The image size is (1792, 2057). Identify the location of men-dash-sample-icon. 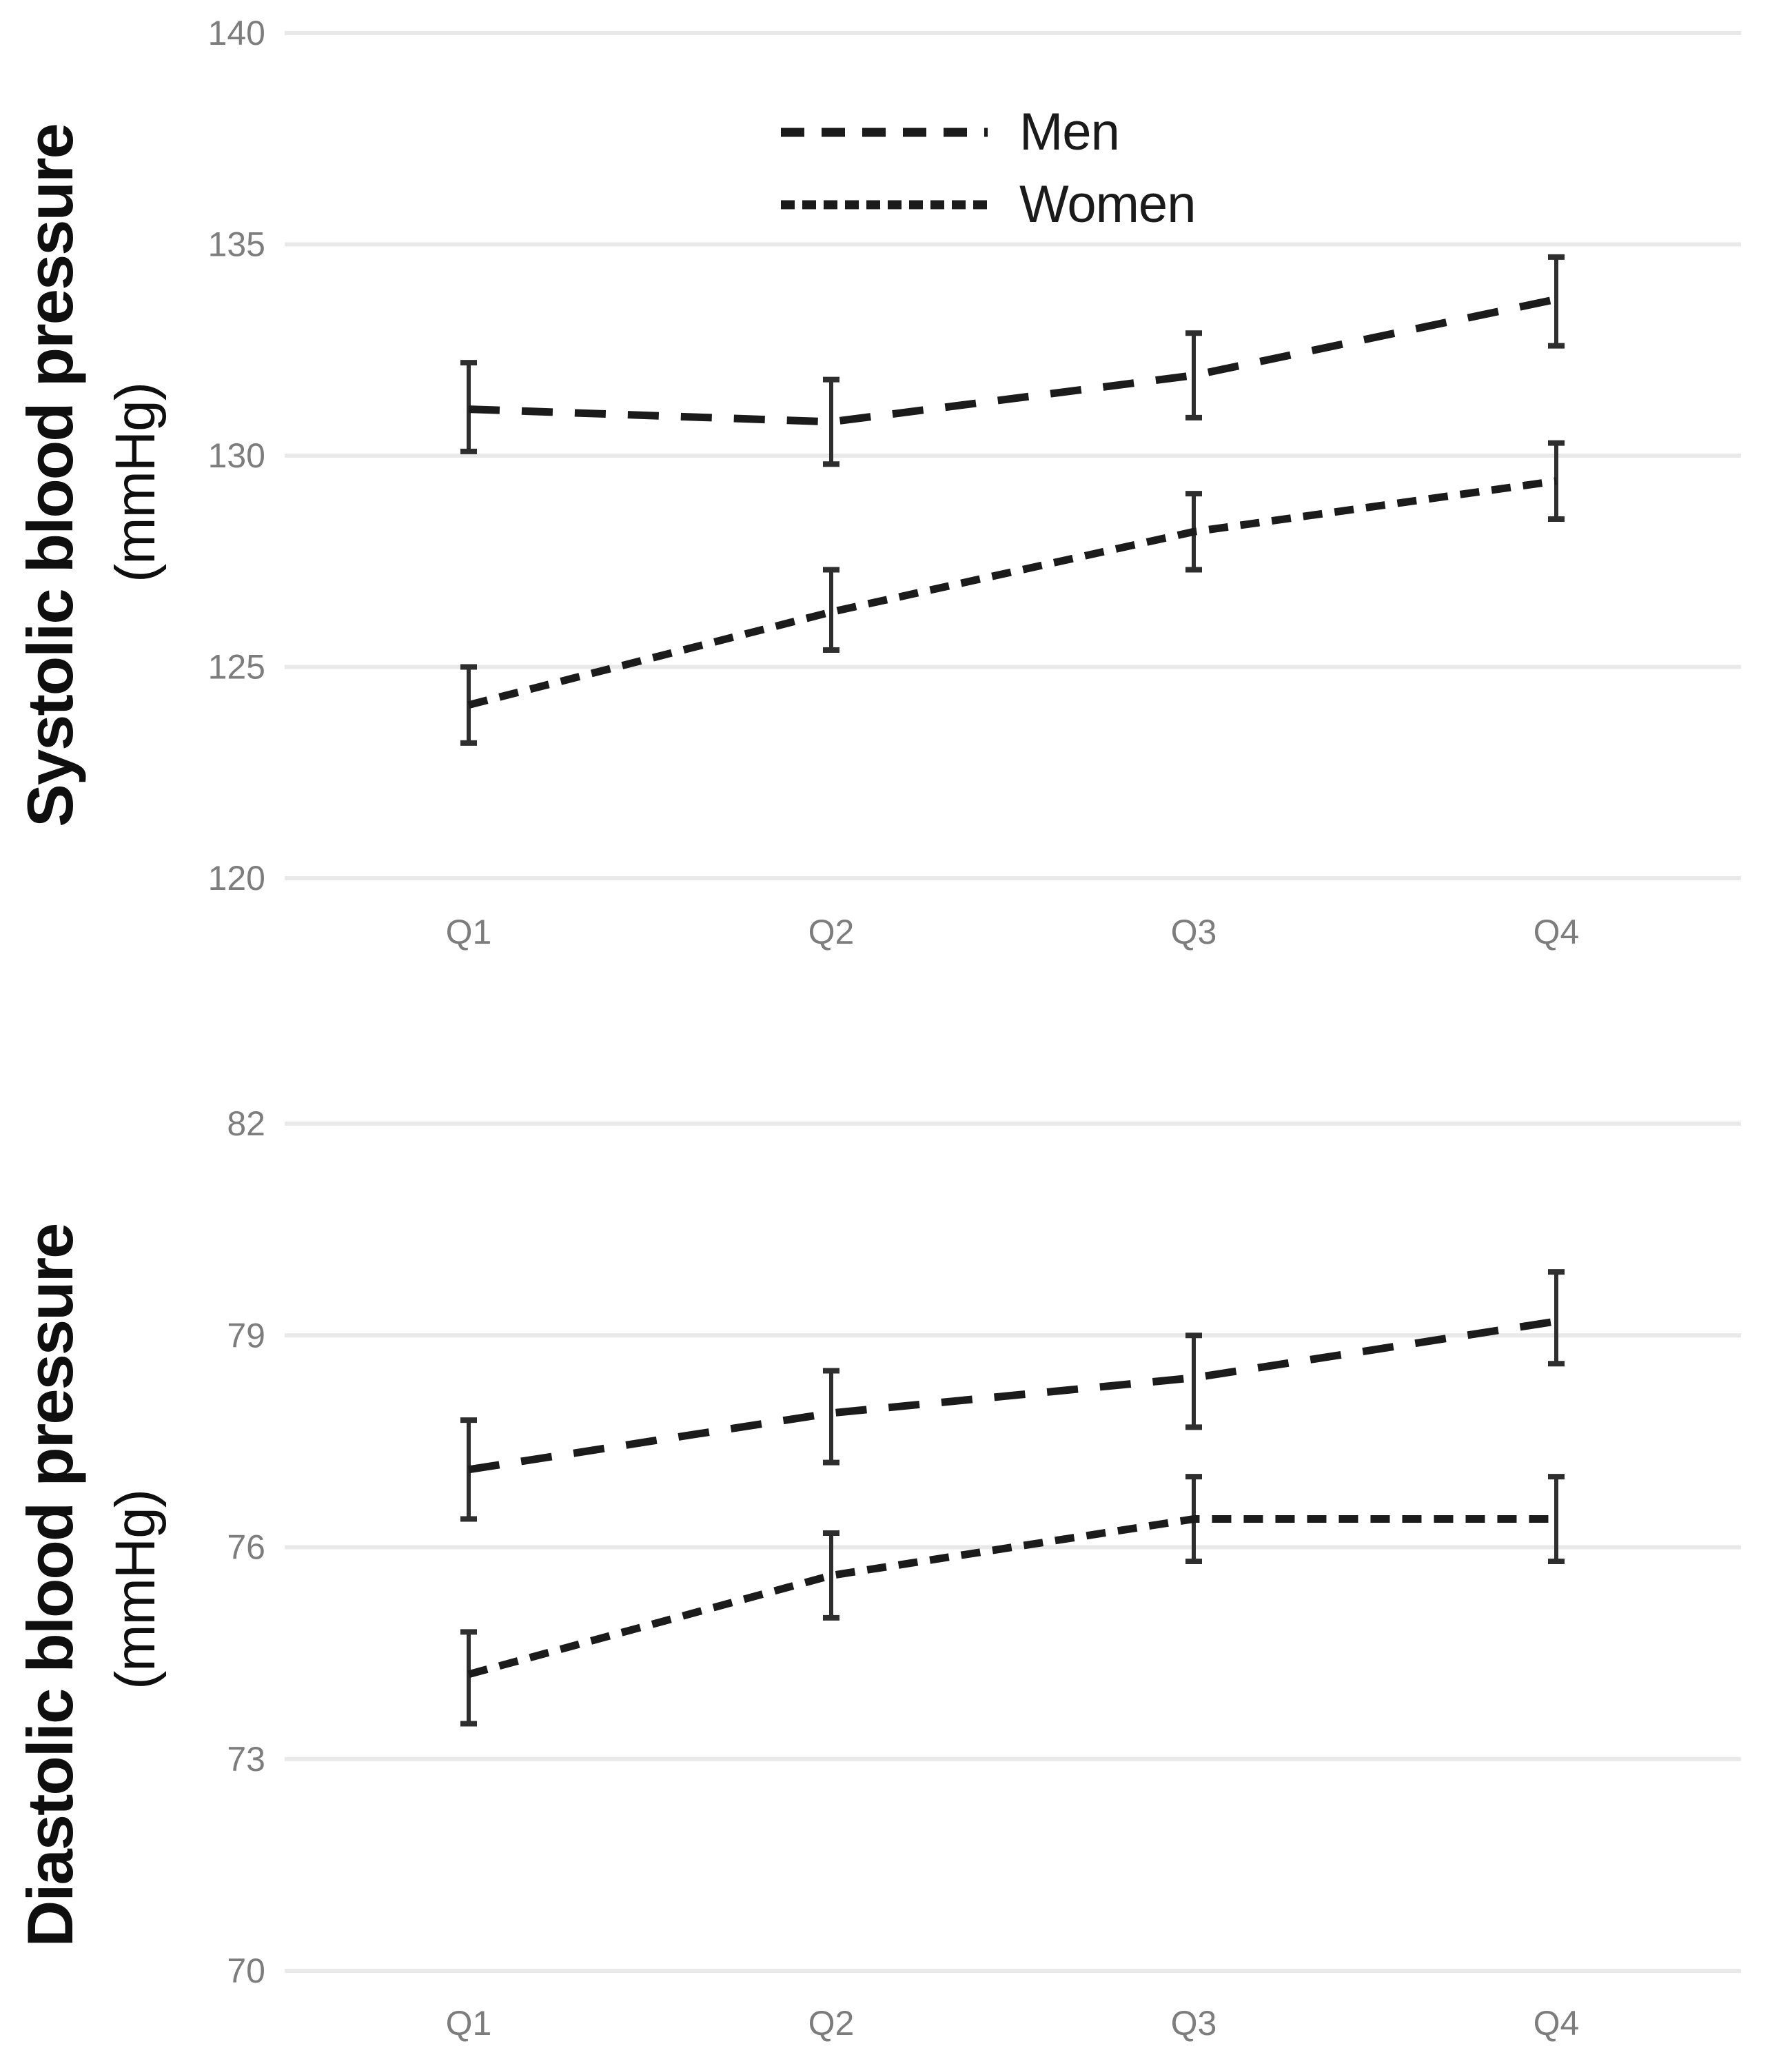
(884, 133).